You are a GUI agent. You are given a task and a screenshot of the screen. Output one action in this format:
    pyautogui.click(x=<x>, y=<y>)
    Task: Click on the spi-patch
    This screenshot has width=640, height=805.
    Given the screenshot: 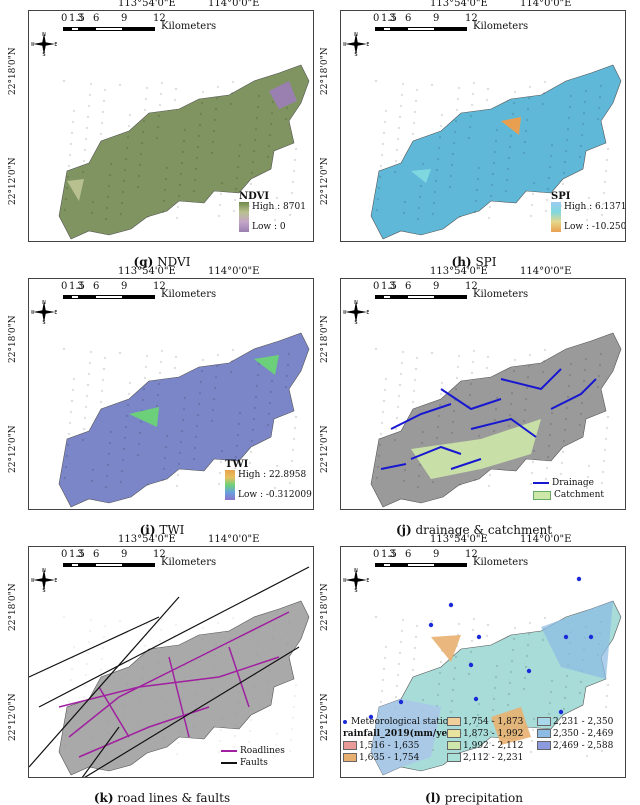 What is the action you would take?
    pyautogui.click(x=421, y=176)
    